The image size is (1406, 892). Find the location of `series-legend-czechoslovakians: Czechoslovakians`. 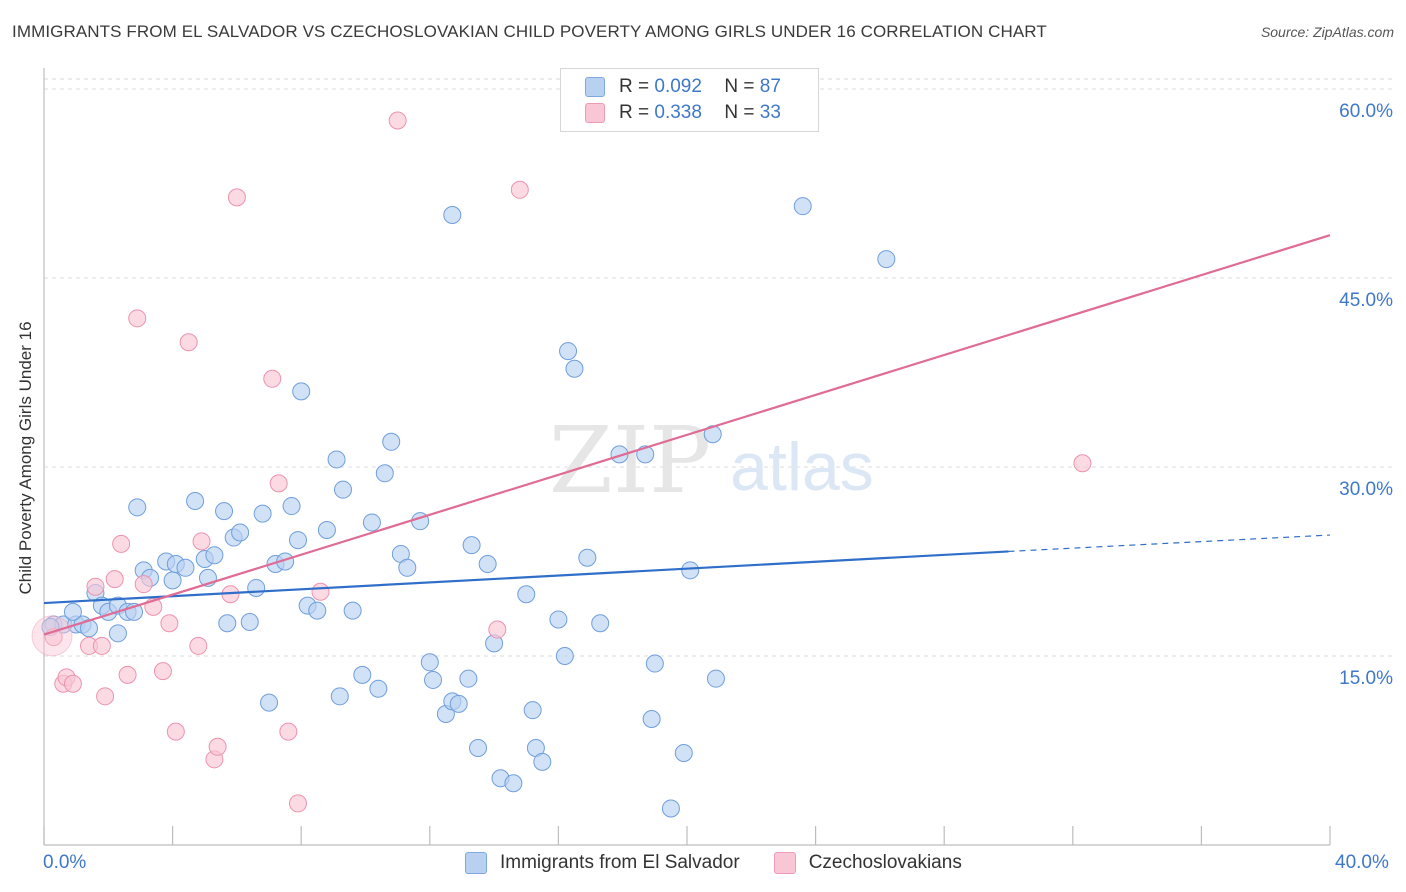

series-legend-czechoslovakians: Czechoslovakians is located at coordinates (867, 863).